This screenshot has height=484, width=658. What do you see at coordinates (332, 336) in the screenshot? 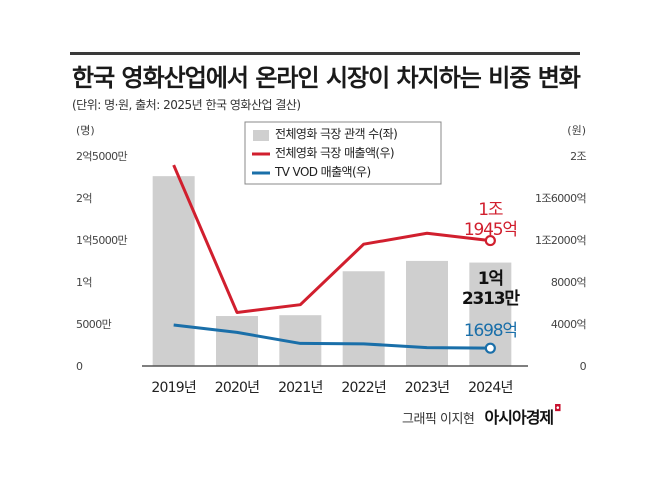
I see `line-tv-vod-revenue` at bounding box center [332, 336].